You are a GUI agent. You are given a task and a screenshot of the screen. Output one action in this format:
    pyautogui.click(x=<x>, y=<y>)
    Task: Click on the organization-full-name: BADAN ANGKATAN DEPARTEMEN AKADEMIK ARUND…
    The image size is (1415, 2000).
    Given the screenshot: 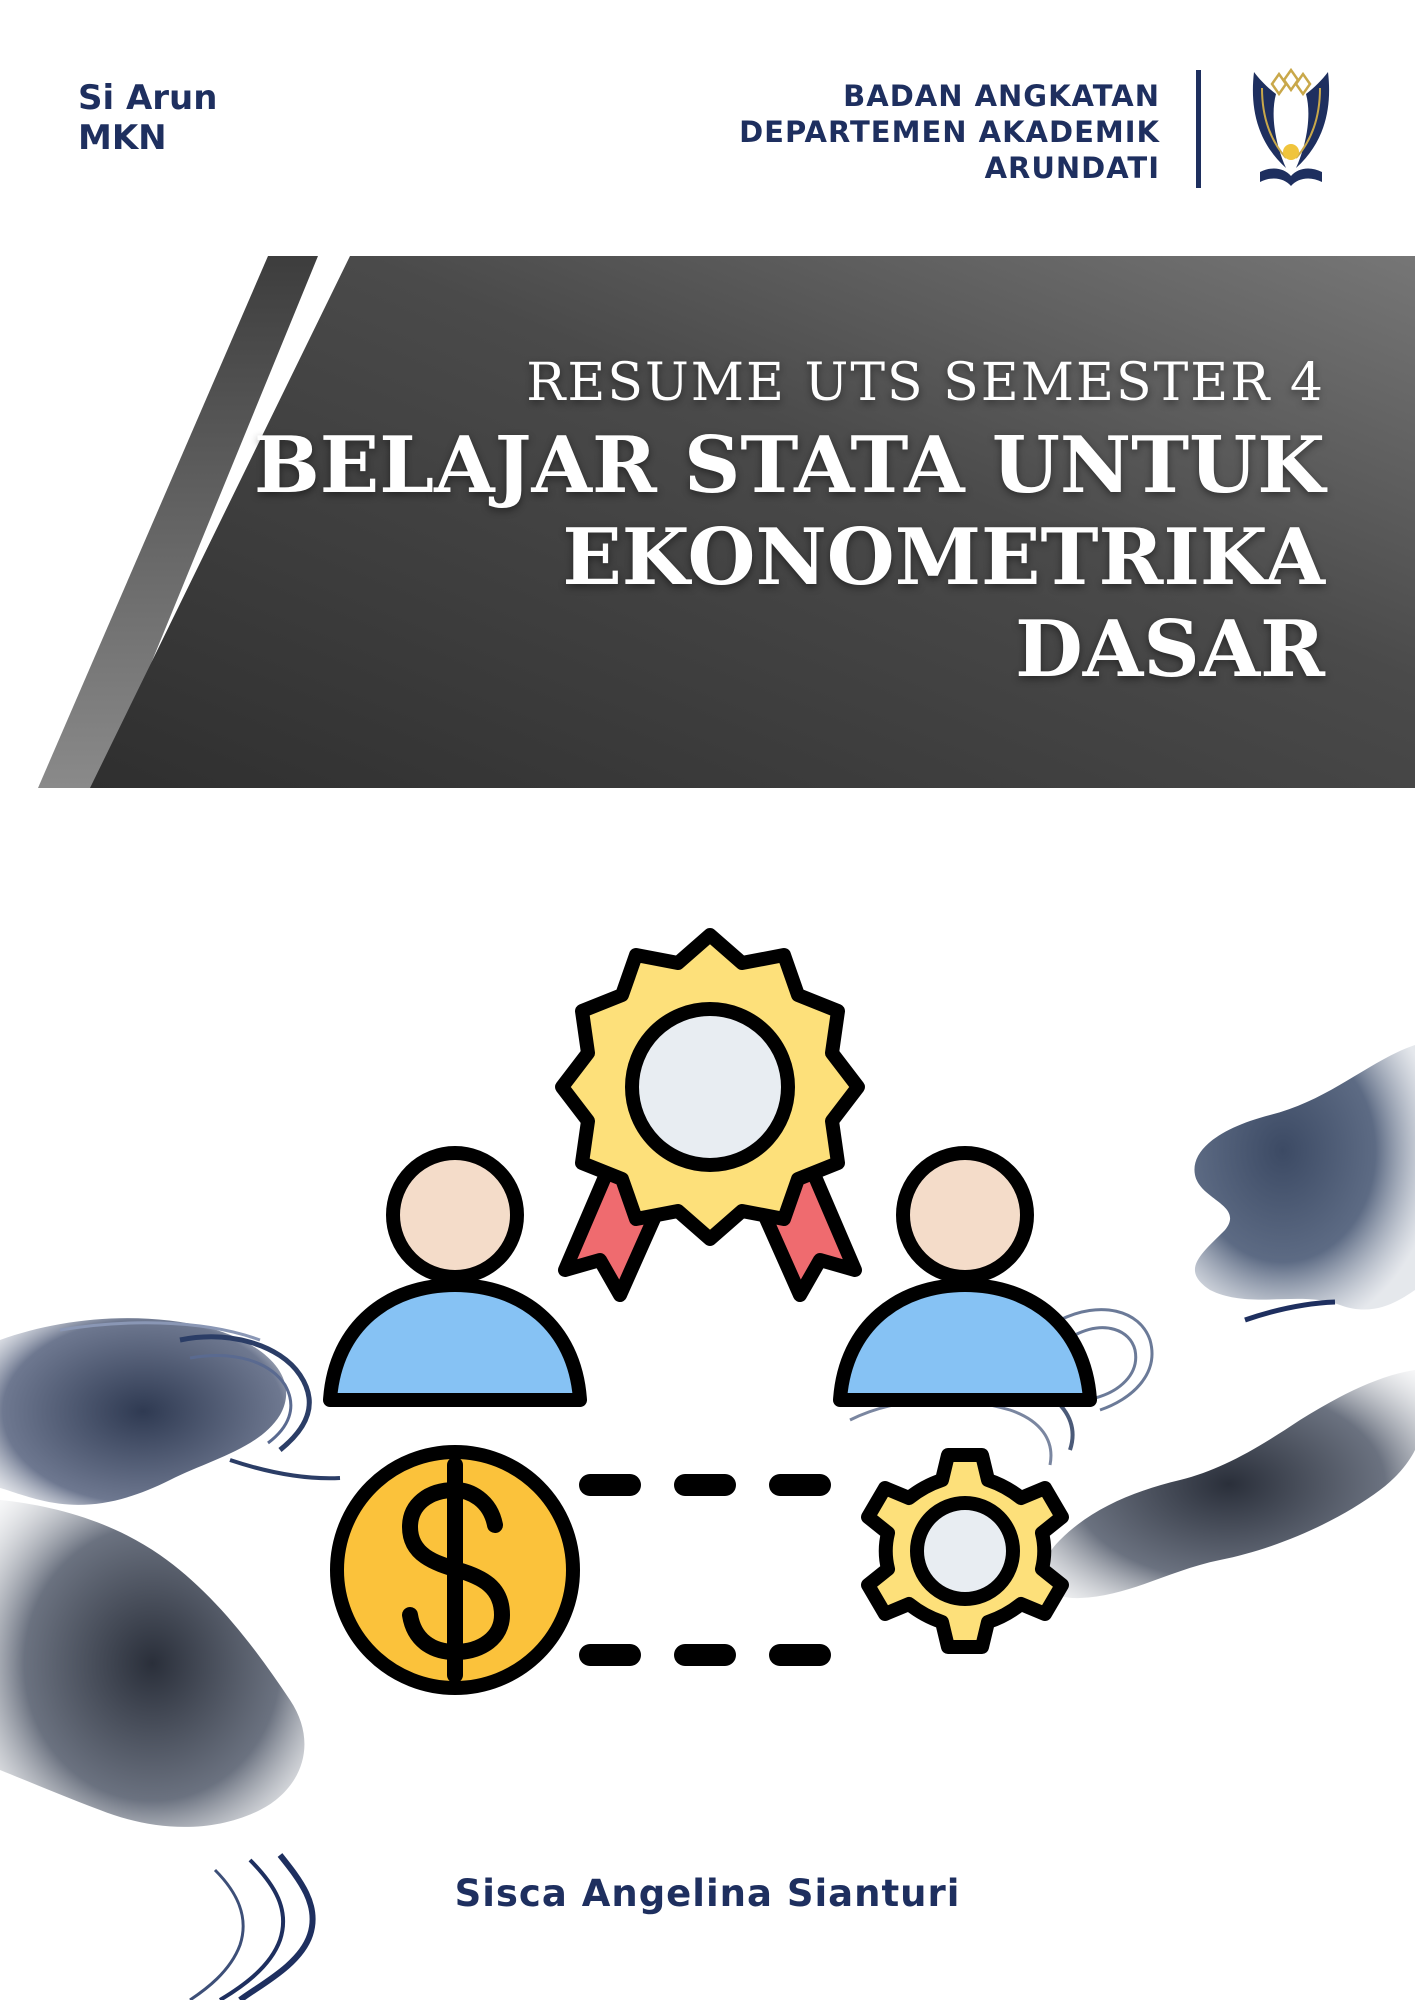 What is the action you would take?
    pyautogui.click(x=949, y=132)
    